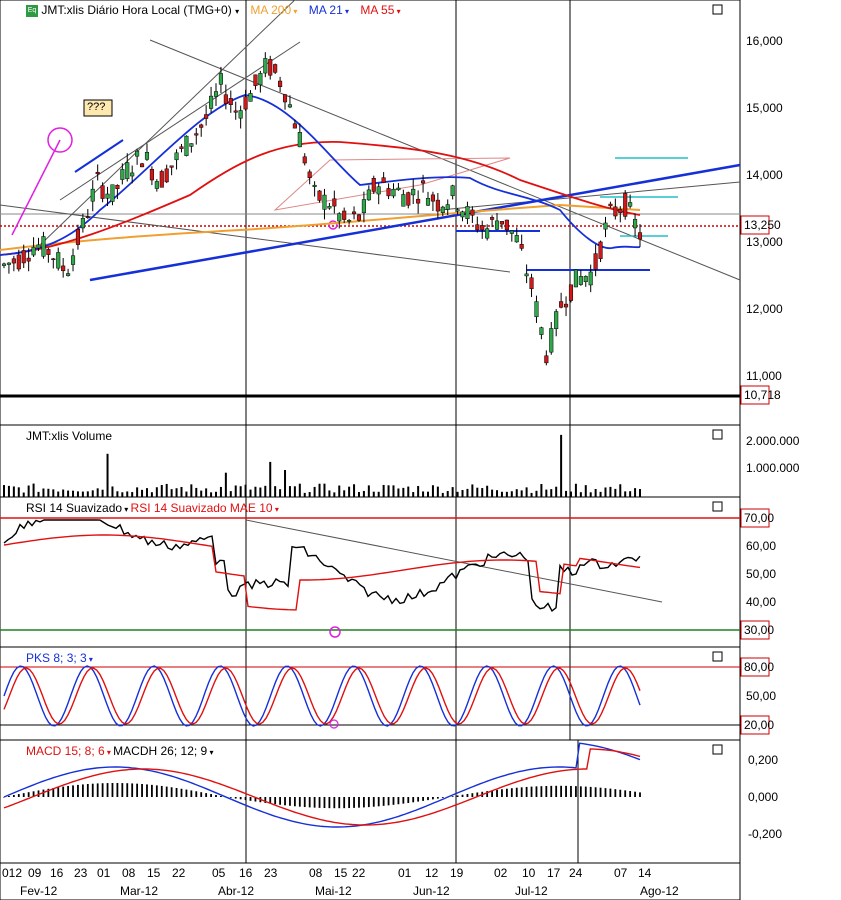  Describe the element at coordinates (377, 10) in the screenshot. I see `ma55-label: MA 55` at that location.